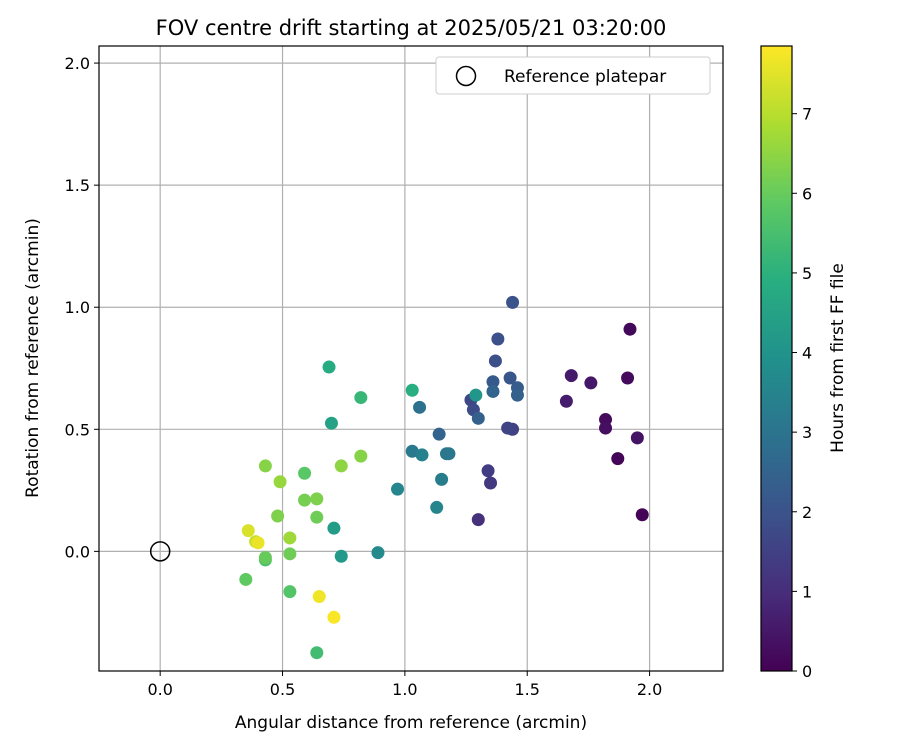  What do you see at coordinates (77, 429) in the screenshot?
I see `y-tick-label: 0.5` at bounding box center [77, 429].